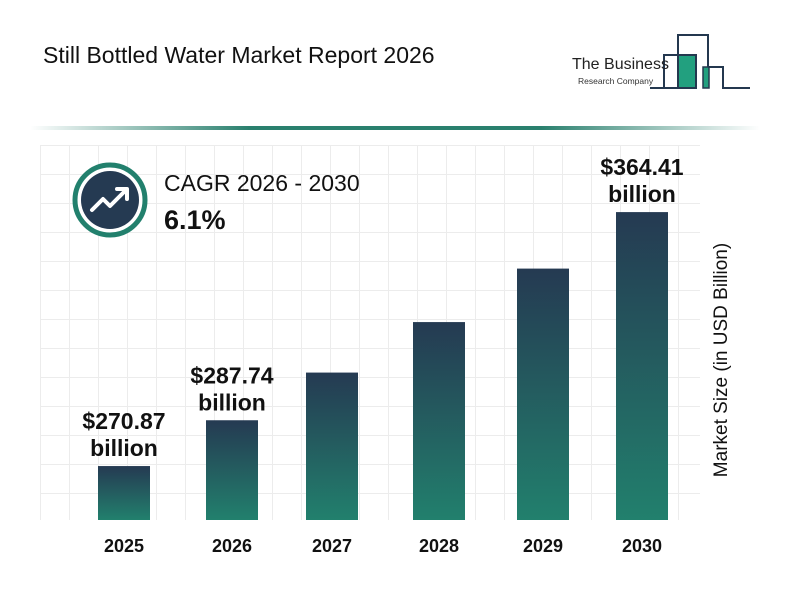 The image size is (800, 600). Describe the element at coordinates (332, 546) in the screenshot. I see `x-tick-label: 2027` at that location.